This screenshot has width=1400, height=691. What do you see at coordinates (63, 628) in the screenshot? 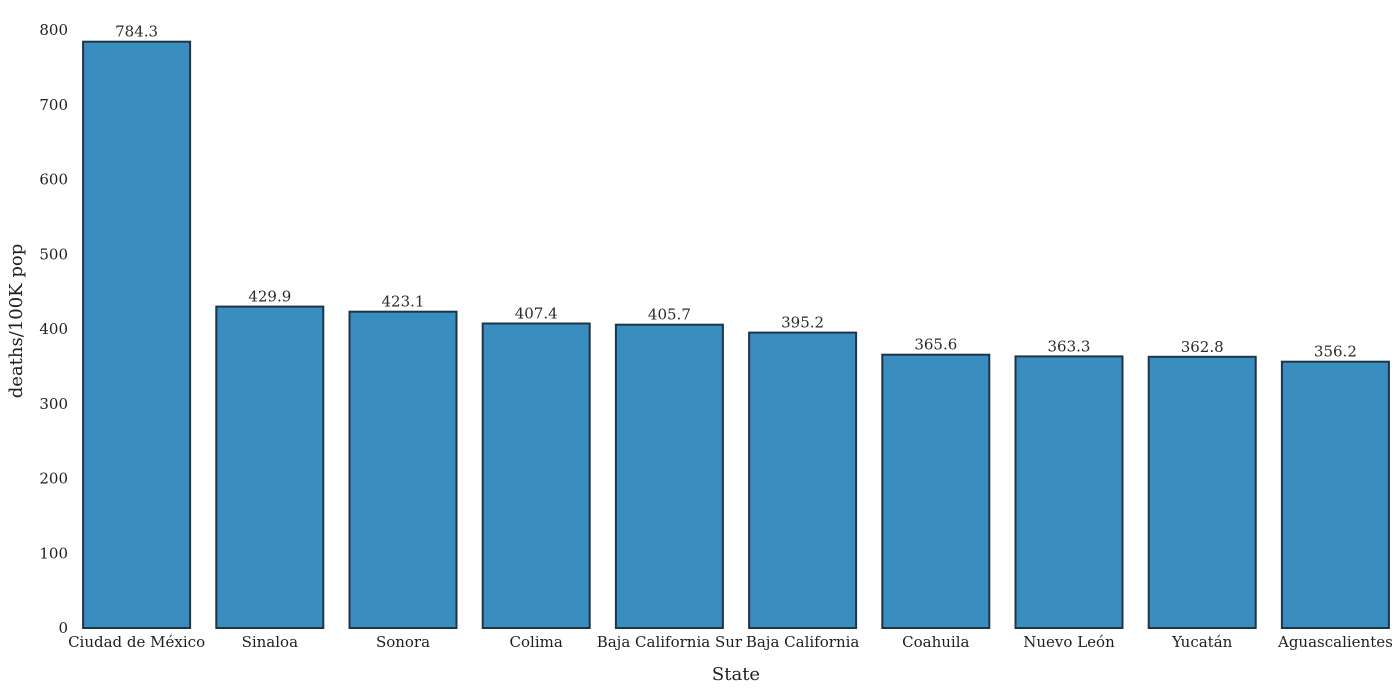
I see `y-tick-label: 0` at bounding box center [63, 628].